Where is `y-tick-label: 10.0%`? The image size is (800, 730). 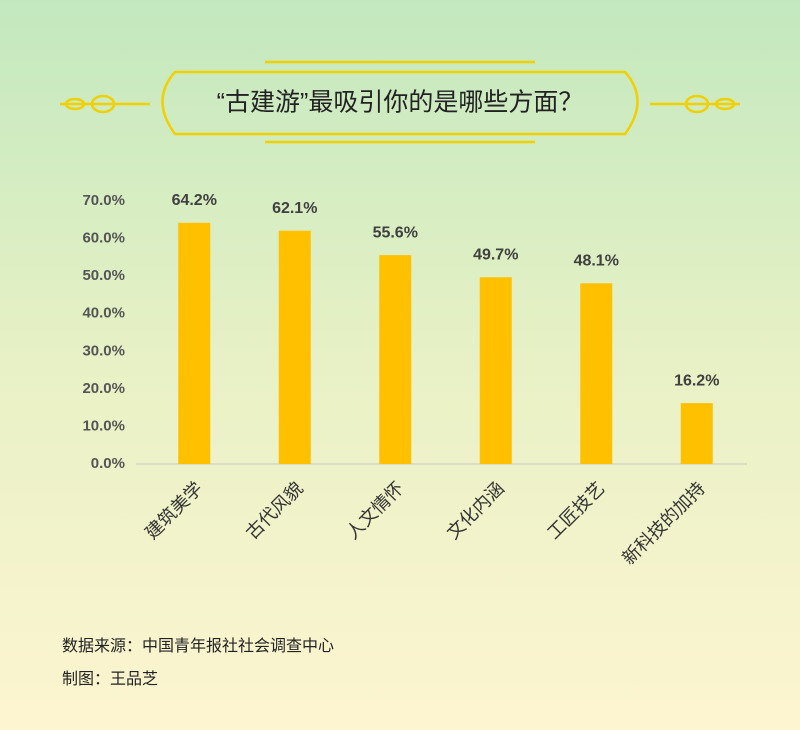 y-tick-label: 10.0% is located at coordinates (103, 425).